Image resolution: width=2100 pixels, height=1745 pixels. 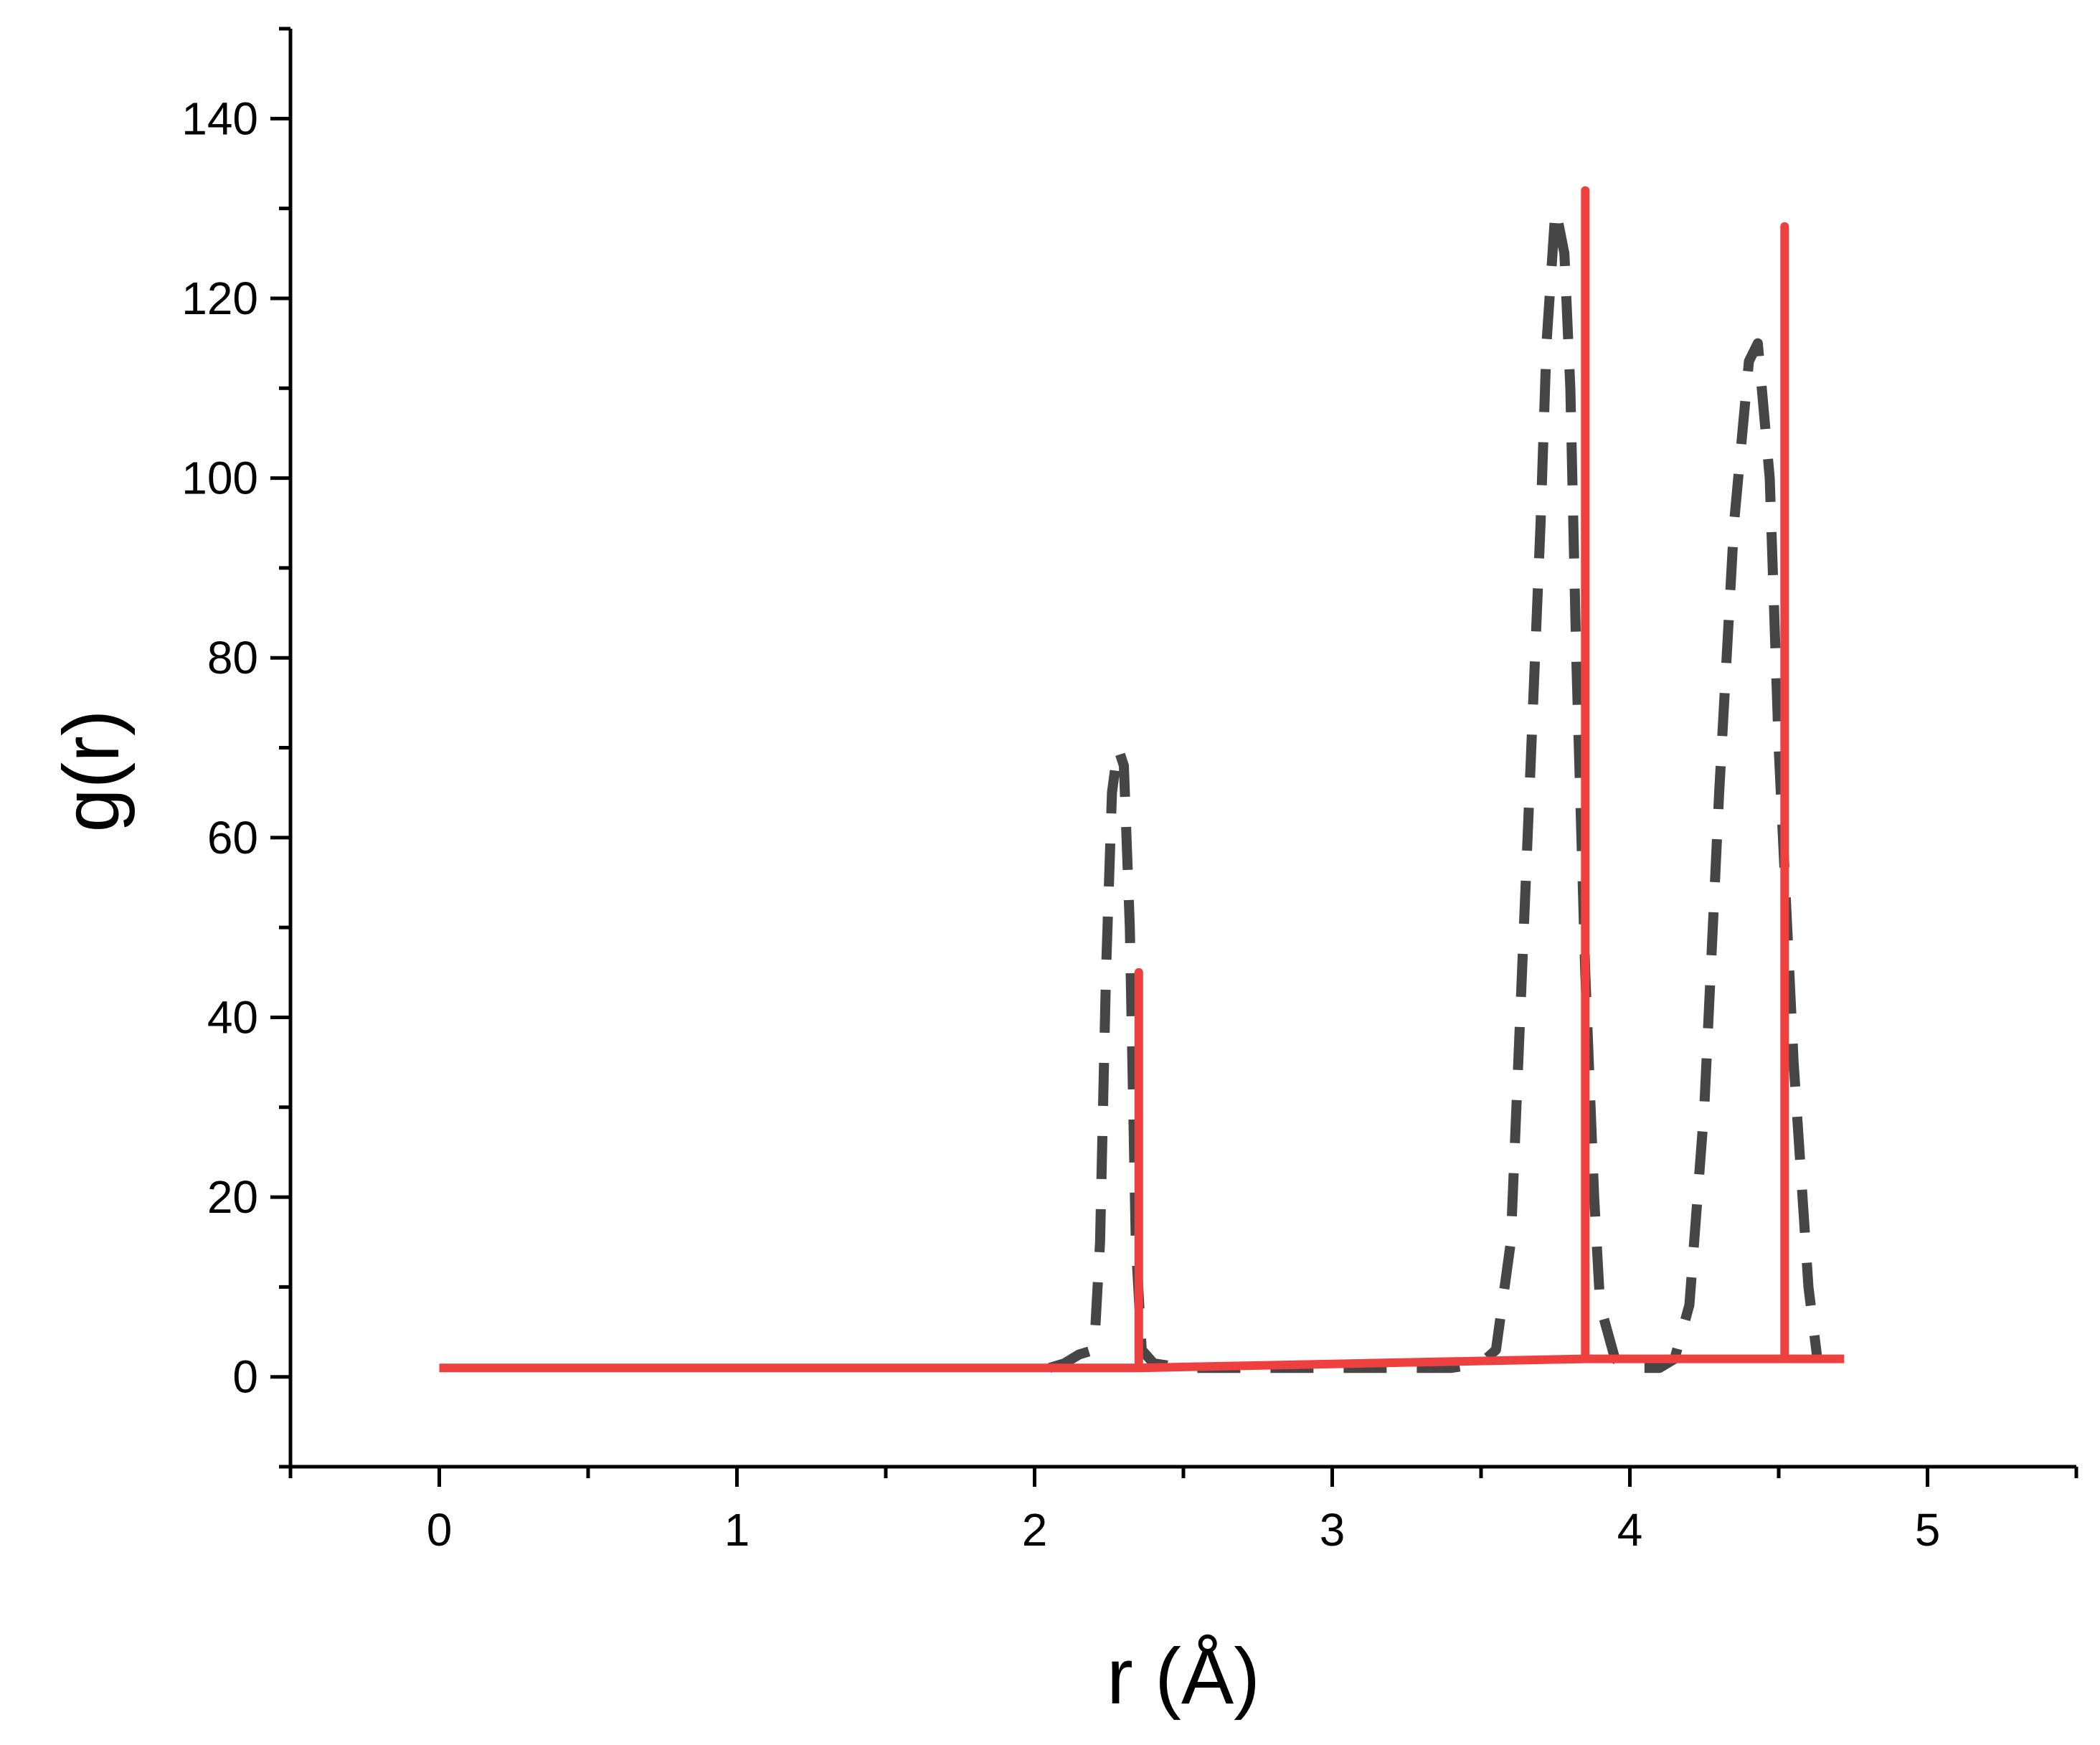 What do you see at coordinates (220, 118) in the screenshot?
I see `y-tick-label: 140` at bounding box center [220, 118].